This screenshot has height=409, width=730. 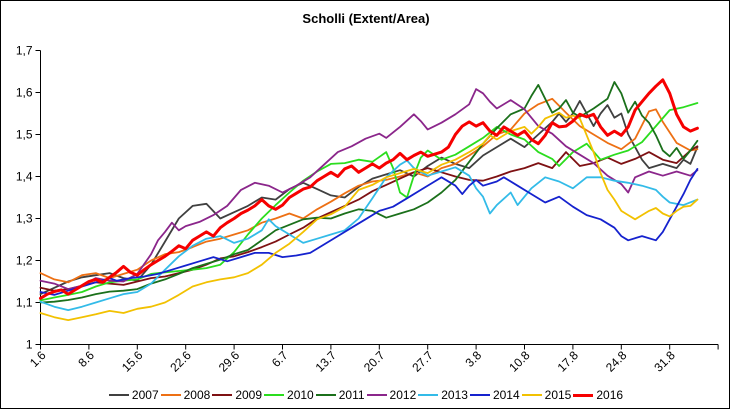 What do you see at coordinates (86, 359) in the screenshot?
I see `x-tick-label: 8.6` at bounding box center [86, 359].